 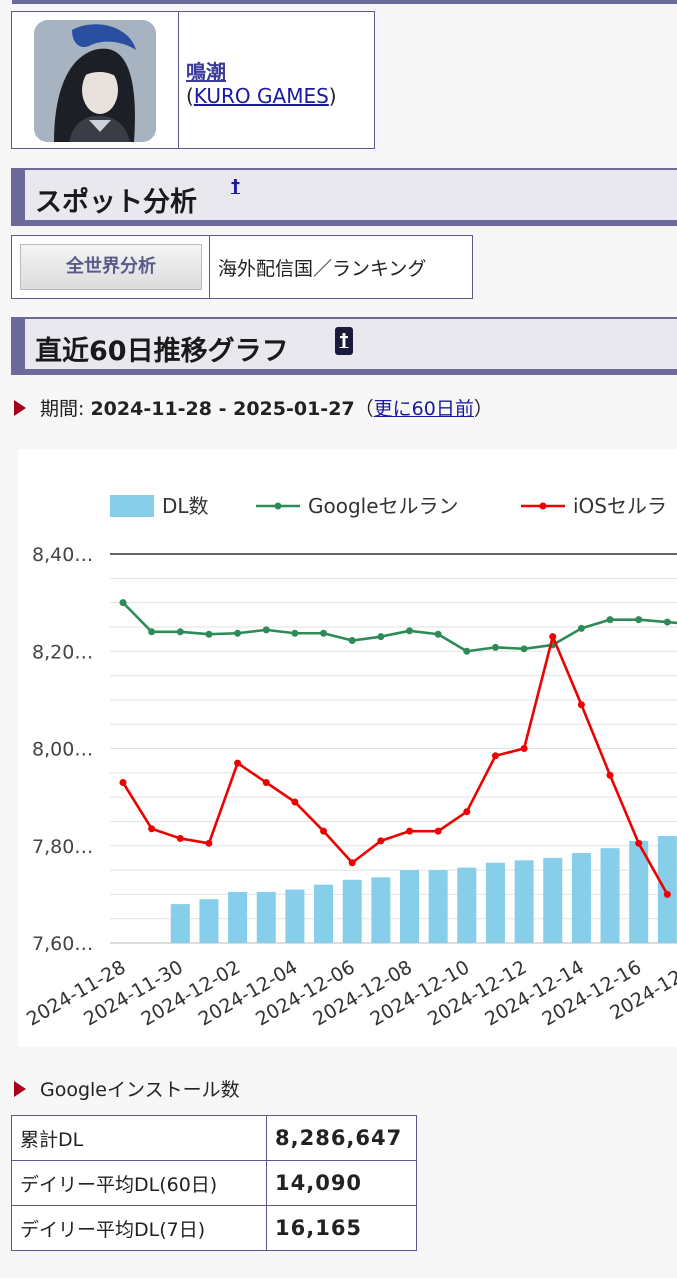 I want to click on period-line: 期間: 2024-11-28 - 2025-01-27（更に60日前）, so click(x=253, y=407).